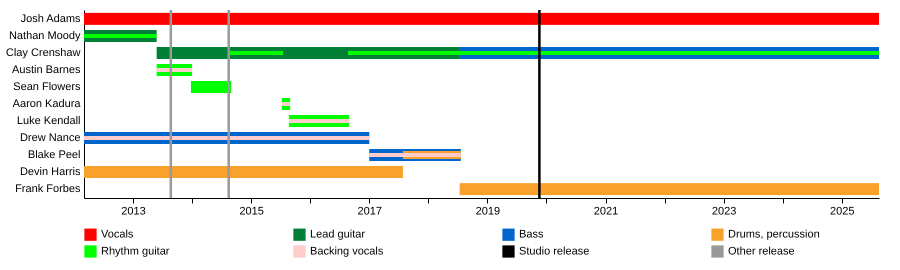 Image resolution: width=900 pixels, height=270 pixels. What do you see at coordinates (50, 138) in the screenshot?
I see `y-tick-label: Drew Nance` at bounding box center [50, 138].